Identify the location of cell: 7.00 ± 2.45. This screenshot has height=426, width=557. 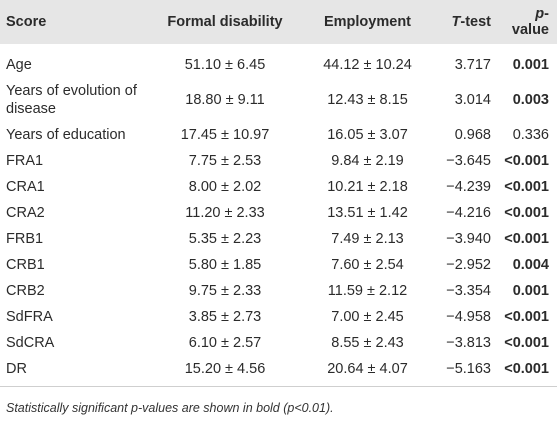
(367, 317).